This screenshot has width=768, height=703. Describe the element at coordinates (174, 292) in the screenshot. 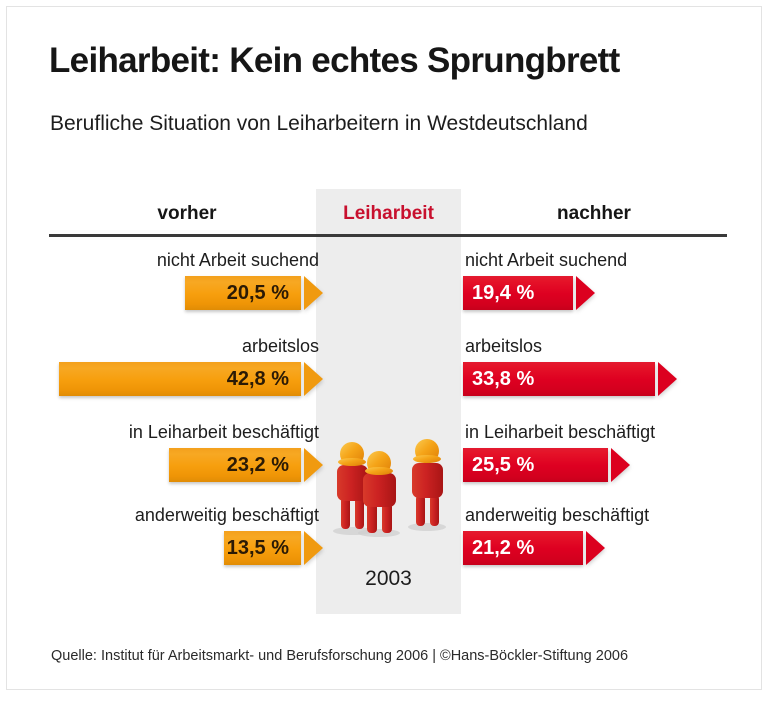

I see `row-before-1: nicht Arbeit suchend 20,5 %` at that location.